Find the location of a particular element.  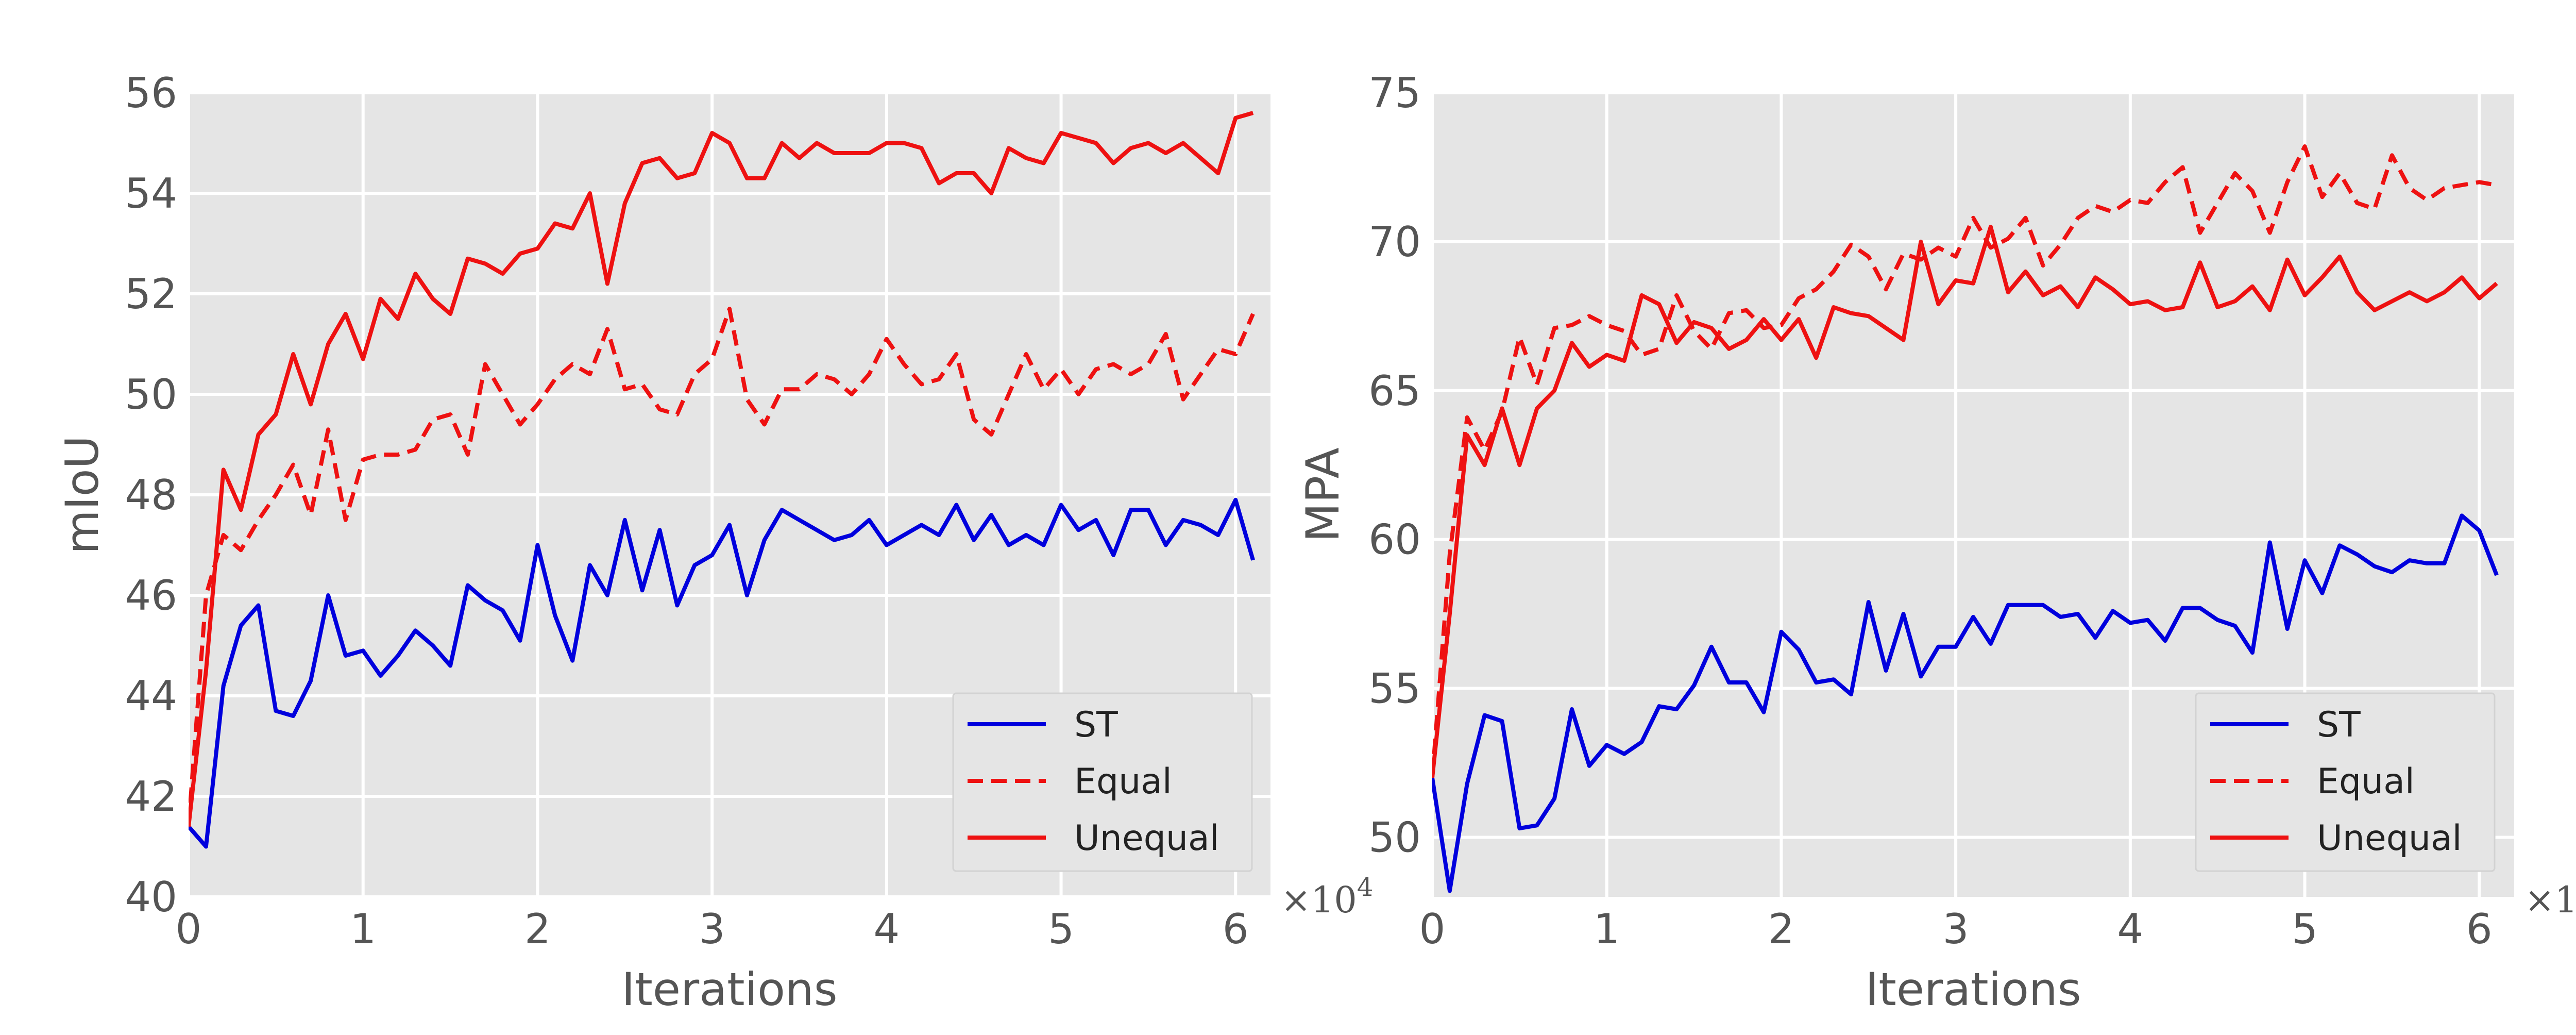

chart-0-y-tick-label: 52 is located at coordinates (151, 294).